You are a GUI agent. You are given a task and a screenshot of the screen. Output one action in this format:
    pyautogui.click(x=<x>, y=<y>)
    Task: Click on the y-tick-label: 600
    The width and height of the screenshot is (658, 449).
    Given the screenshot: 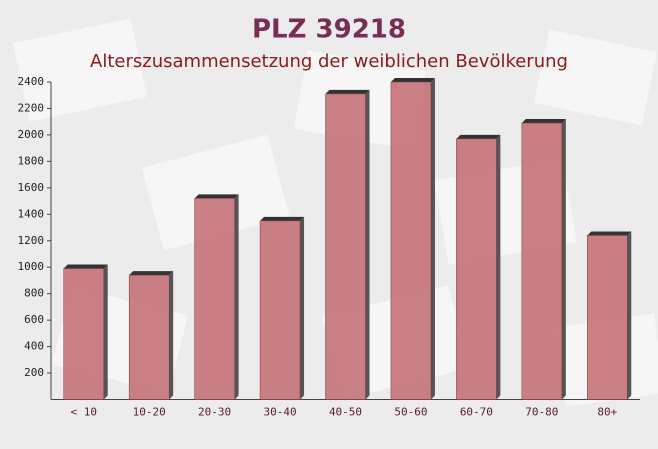 What is the action you would take?
    pyautogui.click(x=34, y=319)
    